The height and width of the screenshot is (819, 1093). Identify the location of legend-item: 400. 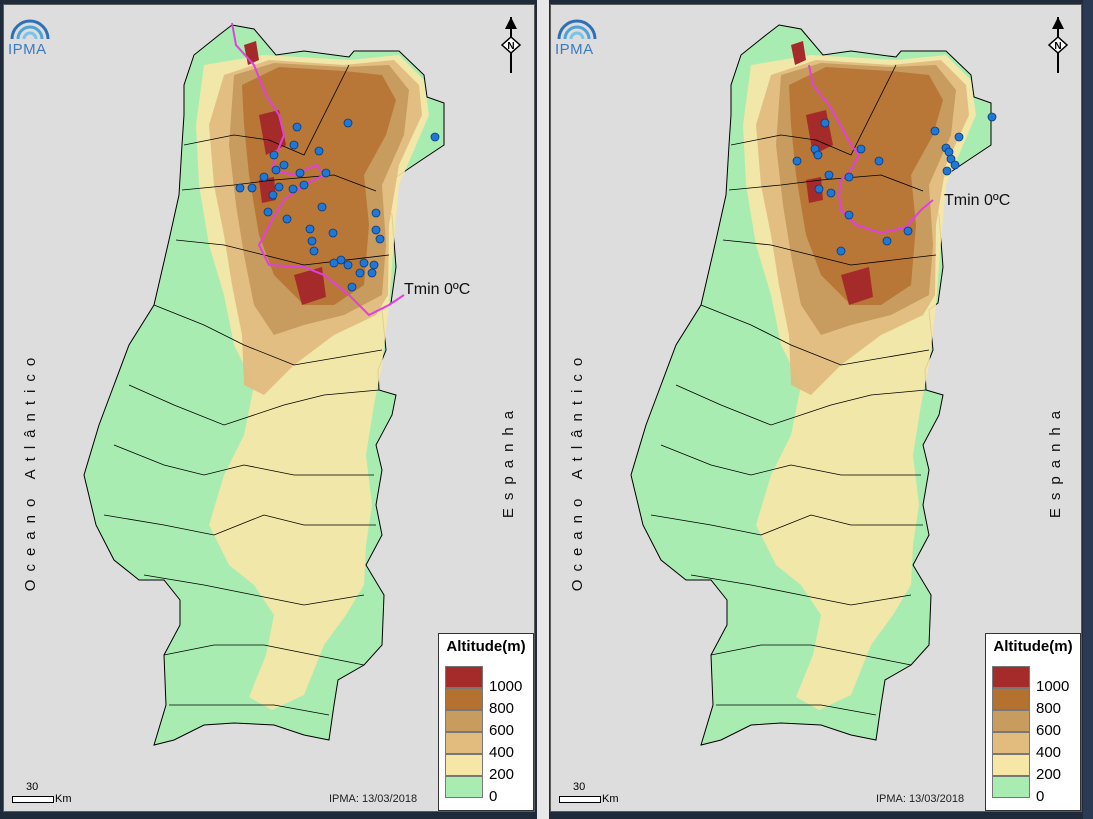
(487, 746).